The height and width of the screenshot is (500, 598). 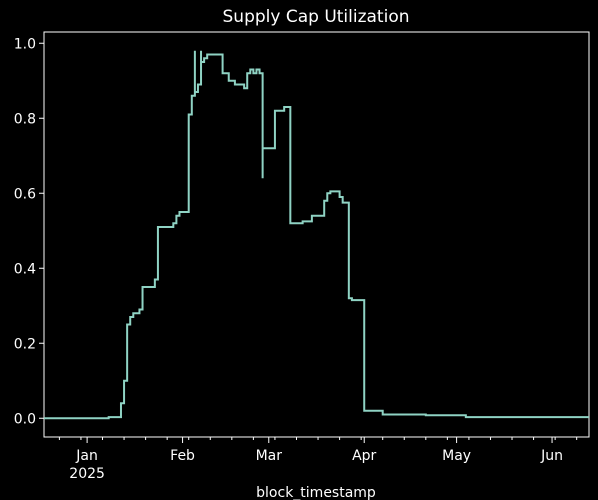 I want to click on y-tick-label: 0.6, so click(x=25, y=194).